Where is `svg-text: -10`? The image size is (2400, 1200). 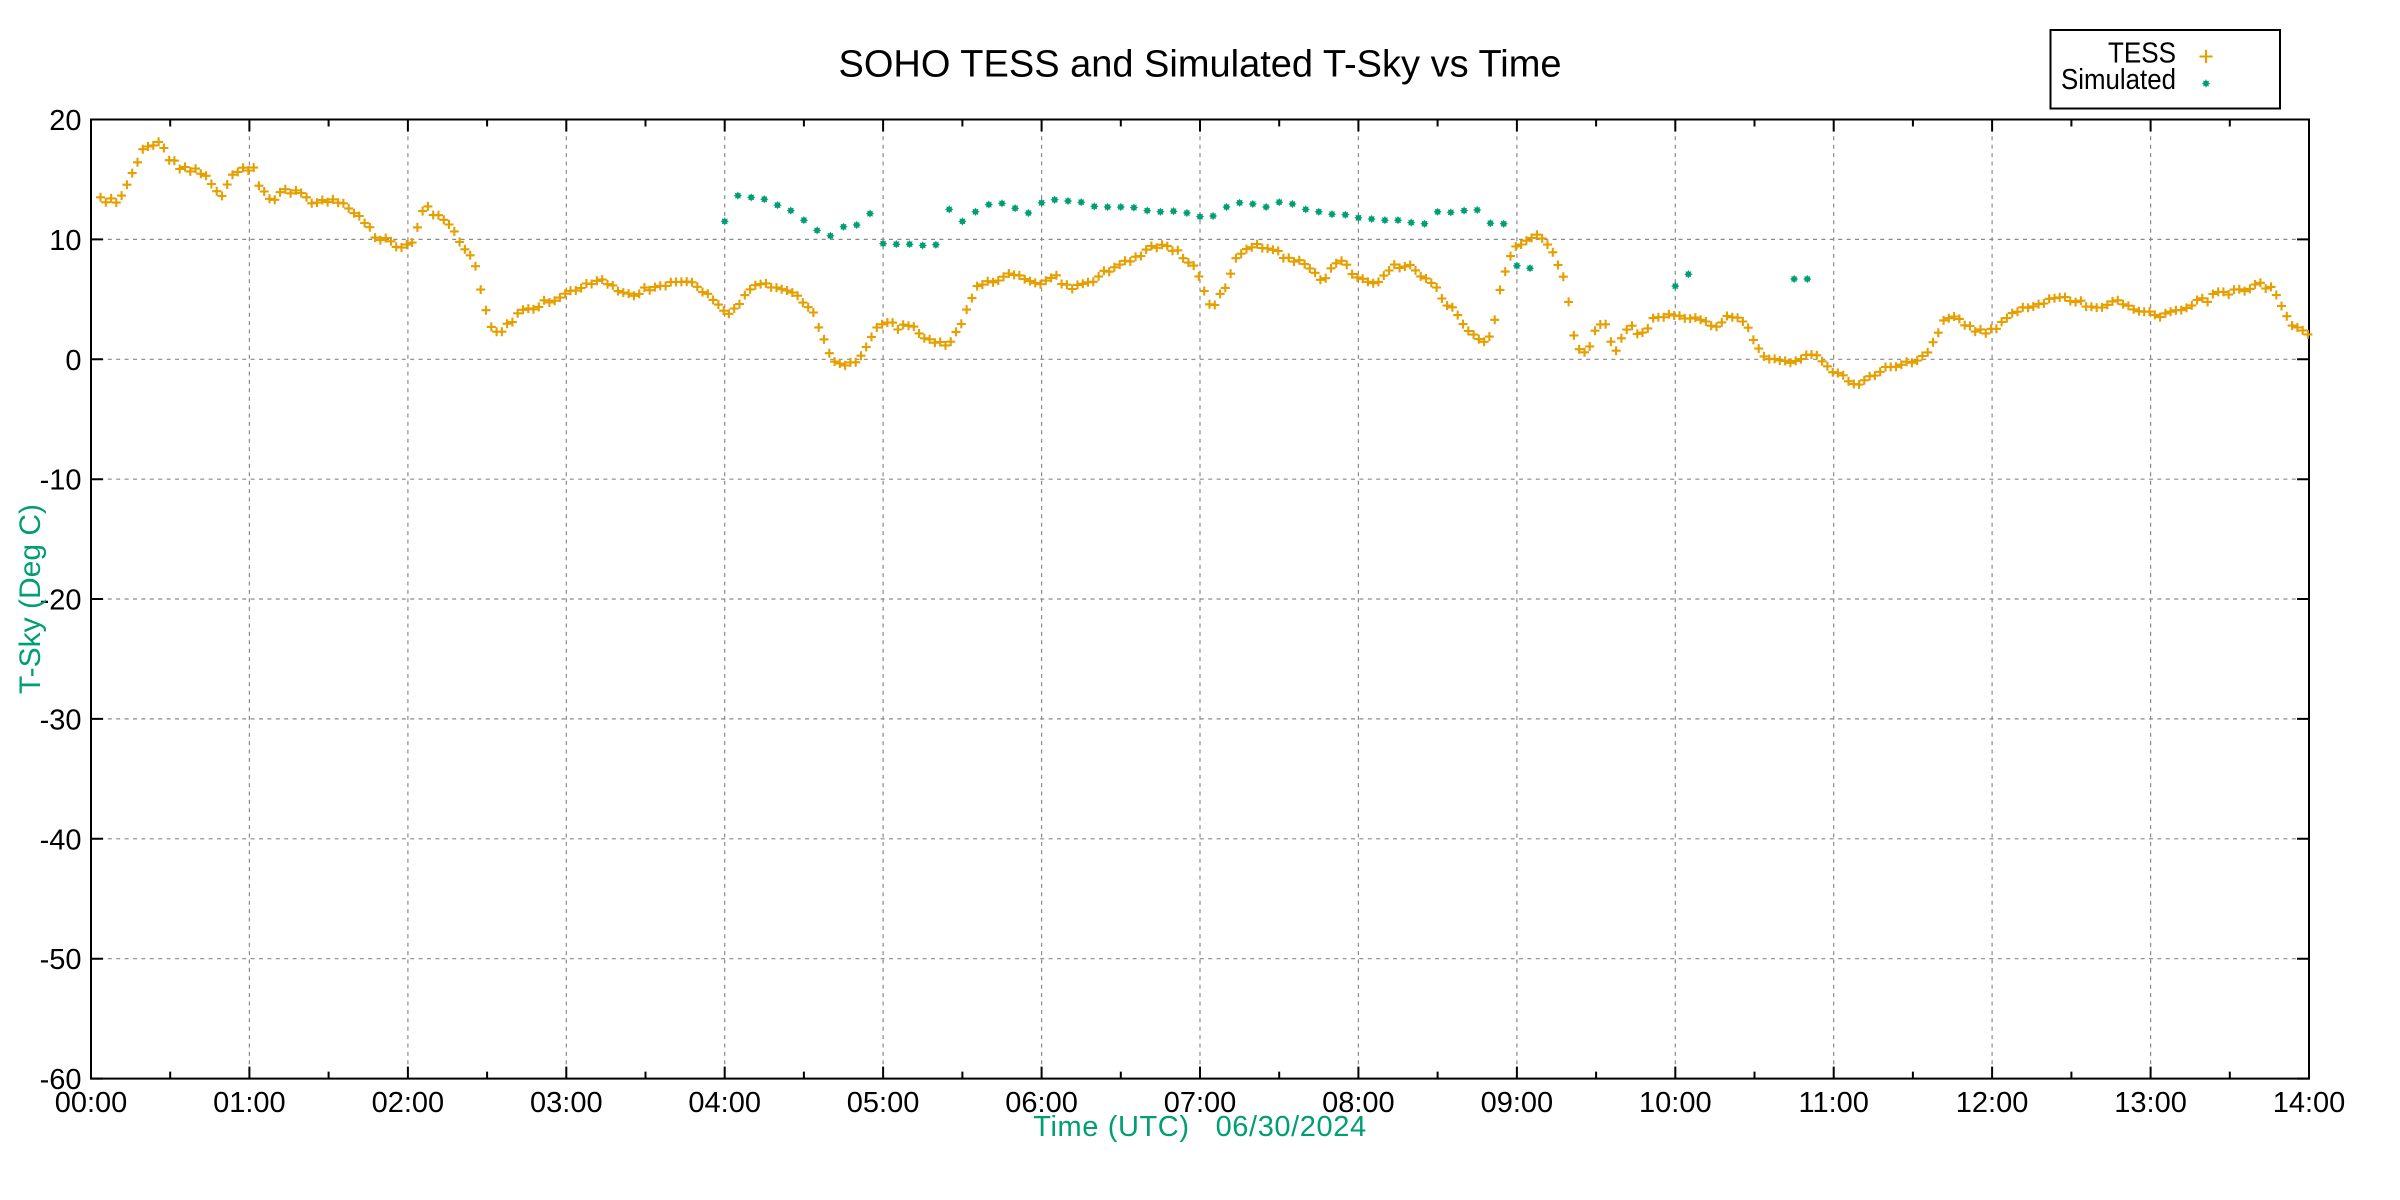 svg-text: -10 is located at coordinates (61, 481).